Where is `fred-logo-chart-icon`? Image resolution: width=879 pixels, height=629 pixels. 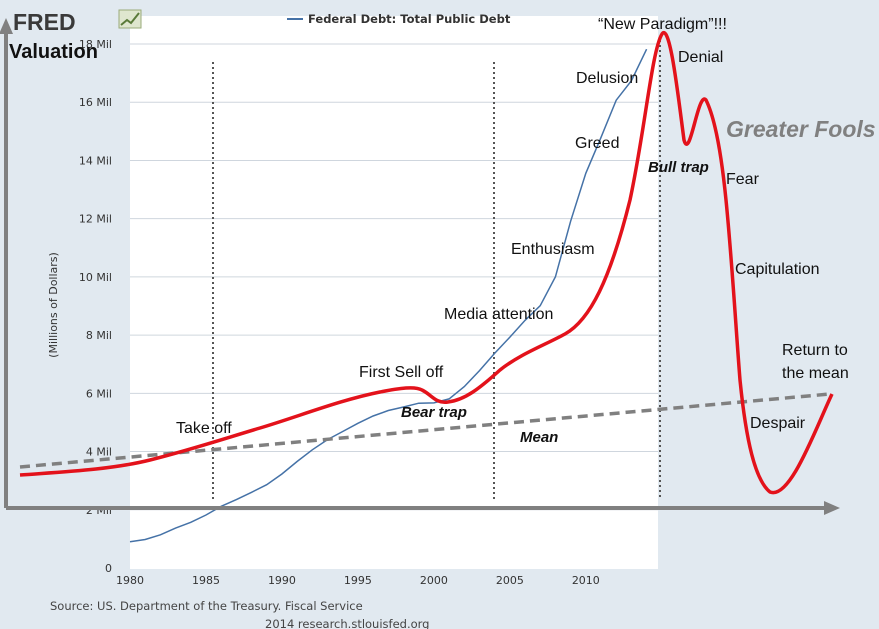
fred-logo-chart-icon is located at coordinates (130, 19).